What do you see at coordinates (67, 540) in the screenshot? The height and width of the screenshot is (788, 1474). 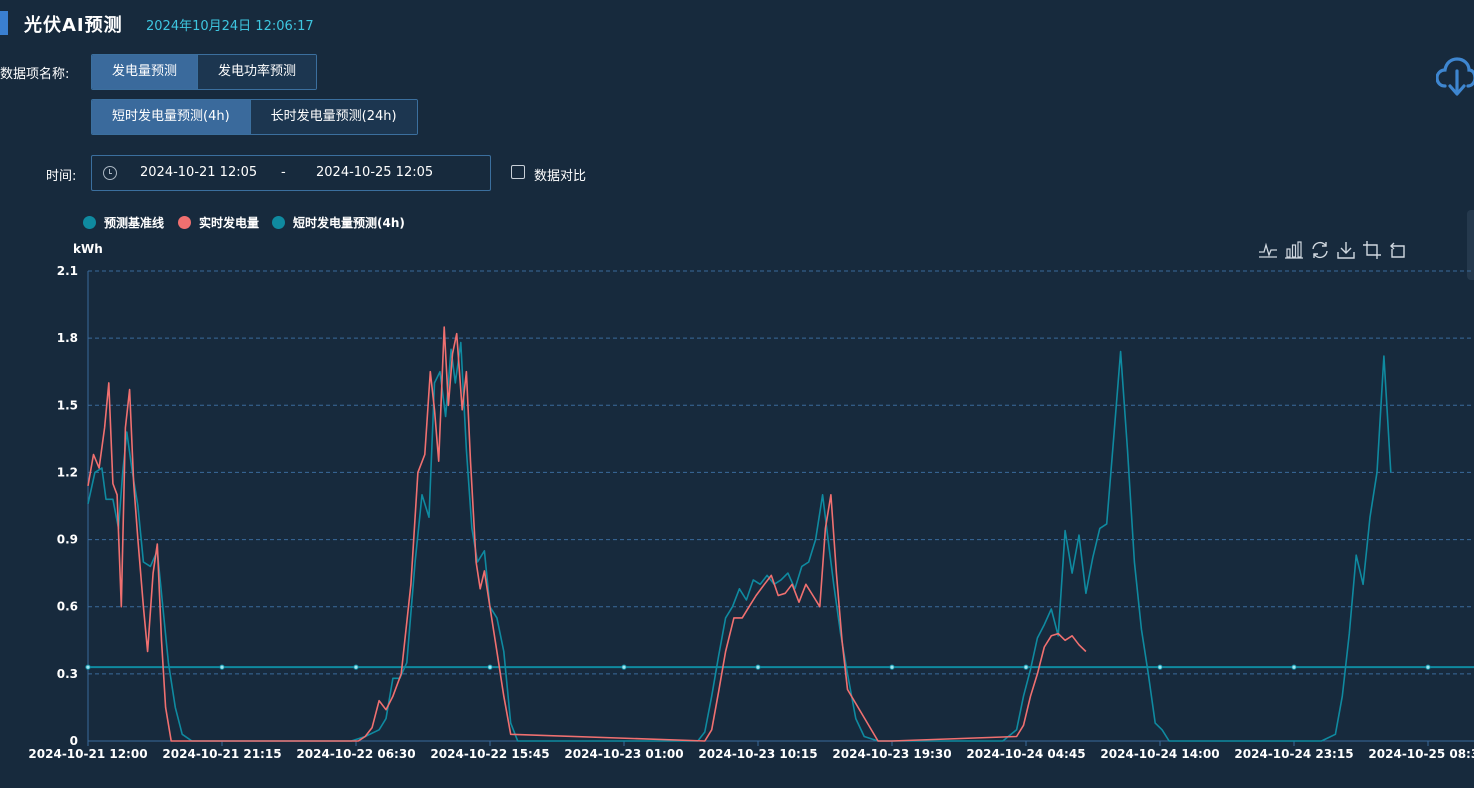 I see `y-tick-label: 0.9` at bounding box center [67, 540].